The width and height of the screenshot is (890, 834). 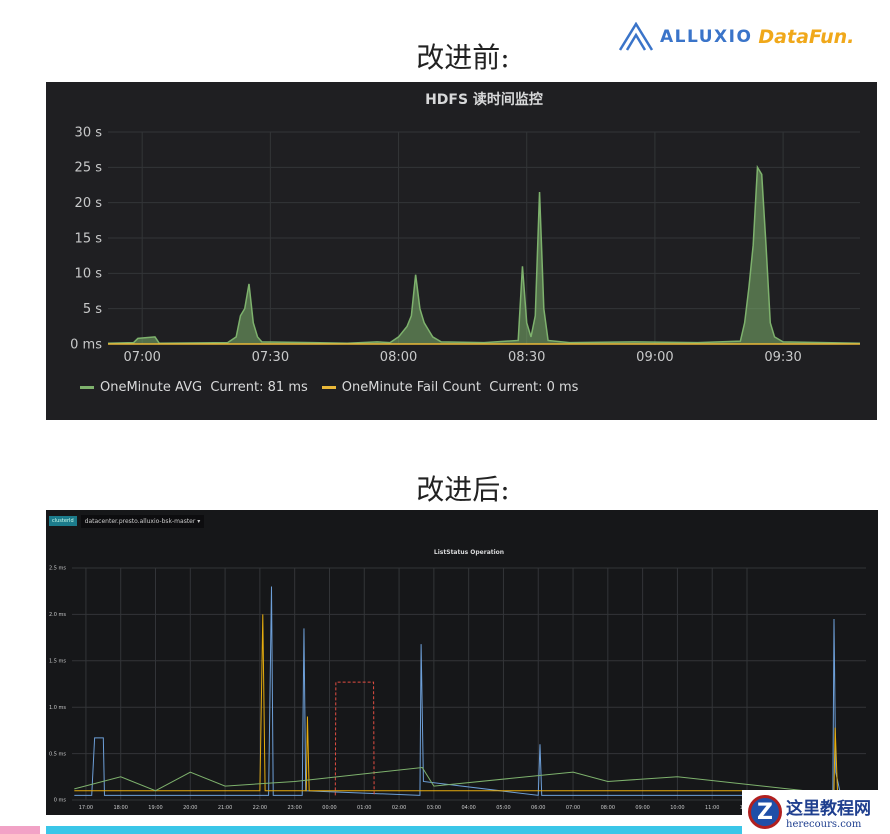 What do you see at coordinates (151, 387) in the screenshot?
I see `legend-name: OneMinute AVG` at bounding box center [151, 387].